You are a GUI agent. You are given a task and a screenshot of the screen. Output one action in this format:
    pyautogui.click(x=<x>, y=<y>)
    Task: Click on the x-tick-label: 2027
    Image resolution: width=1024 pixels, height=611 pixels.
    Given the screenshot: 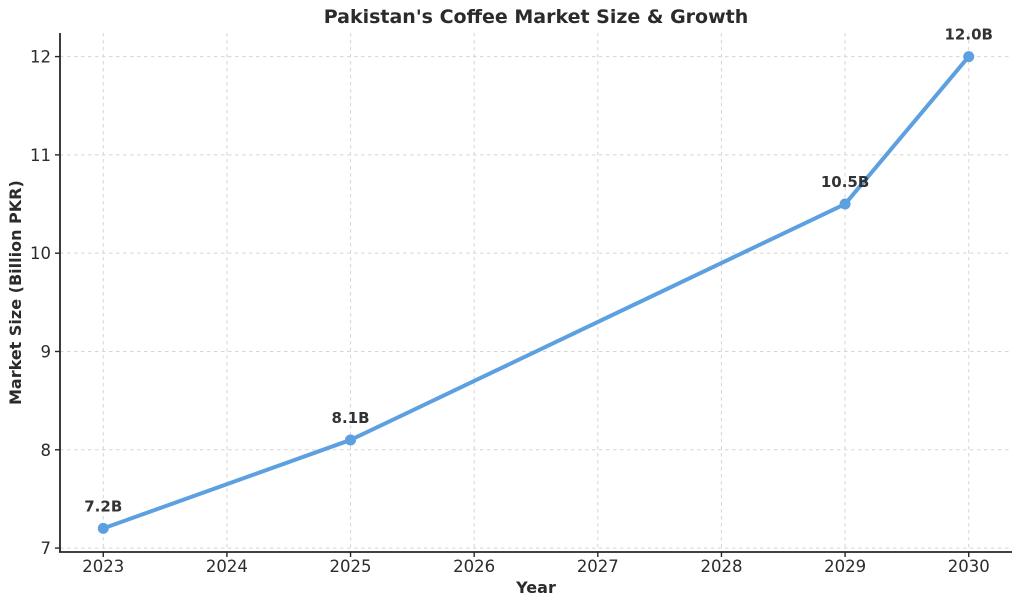 What is the action you would take?
    pyautogui.click(x=598, y=566)
    